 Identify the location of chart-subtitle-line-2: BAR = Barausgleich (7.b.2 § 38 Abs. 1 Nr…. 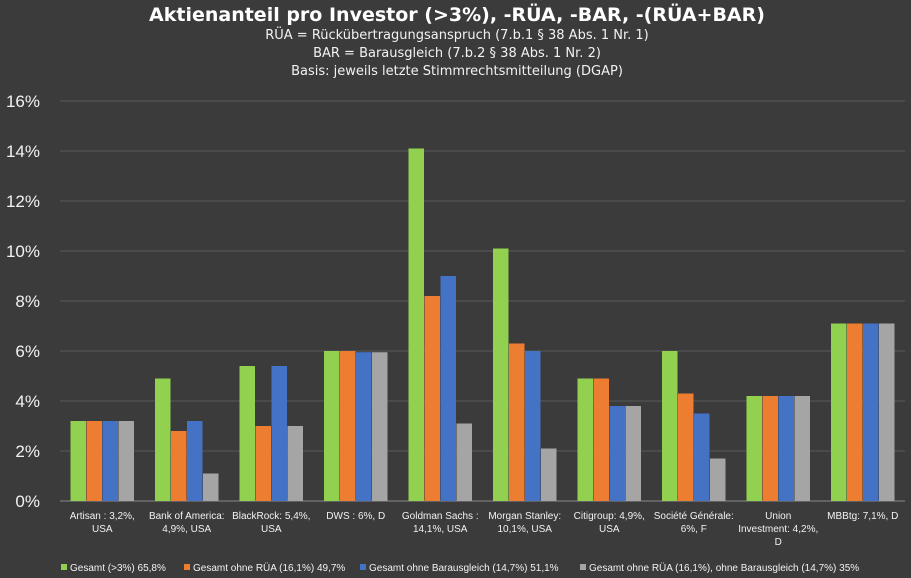
(457, 53).